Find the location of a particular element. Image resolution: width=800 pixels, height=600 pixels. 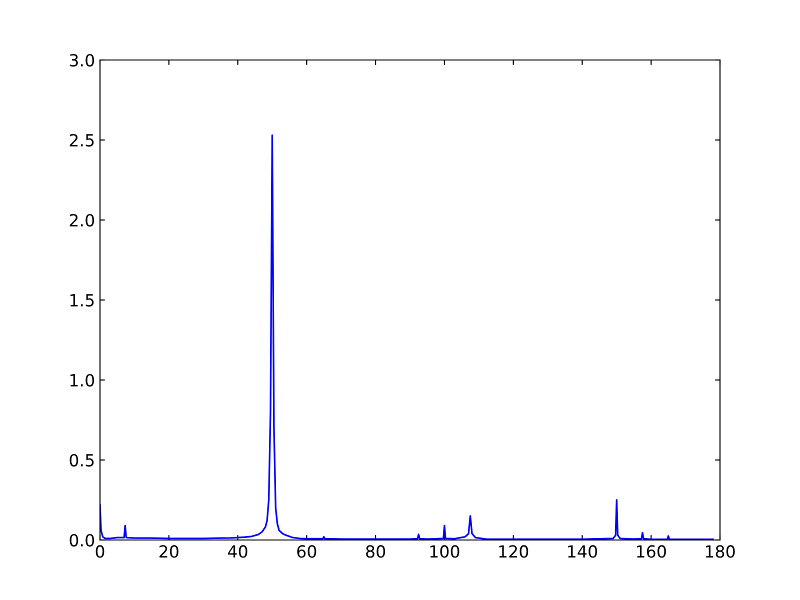

x-tick-label: 120 is located at coordinates (513, 551).